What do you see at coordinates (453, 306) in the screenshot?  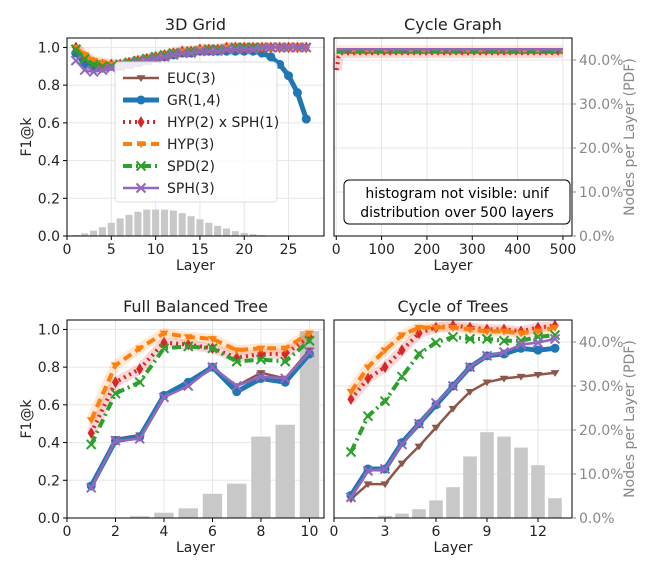 I see `chart-title: Cycle of Trees` at bounding box center [453, 306].